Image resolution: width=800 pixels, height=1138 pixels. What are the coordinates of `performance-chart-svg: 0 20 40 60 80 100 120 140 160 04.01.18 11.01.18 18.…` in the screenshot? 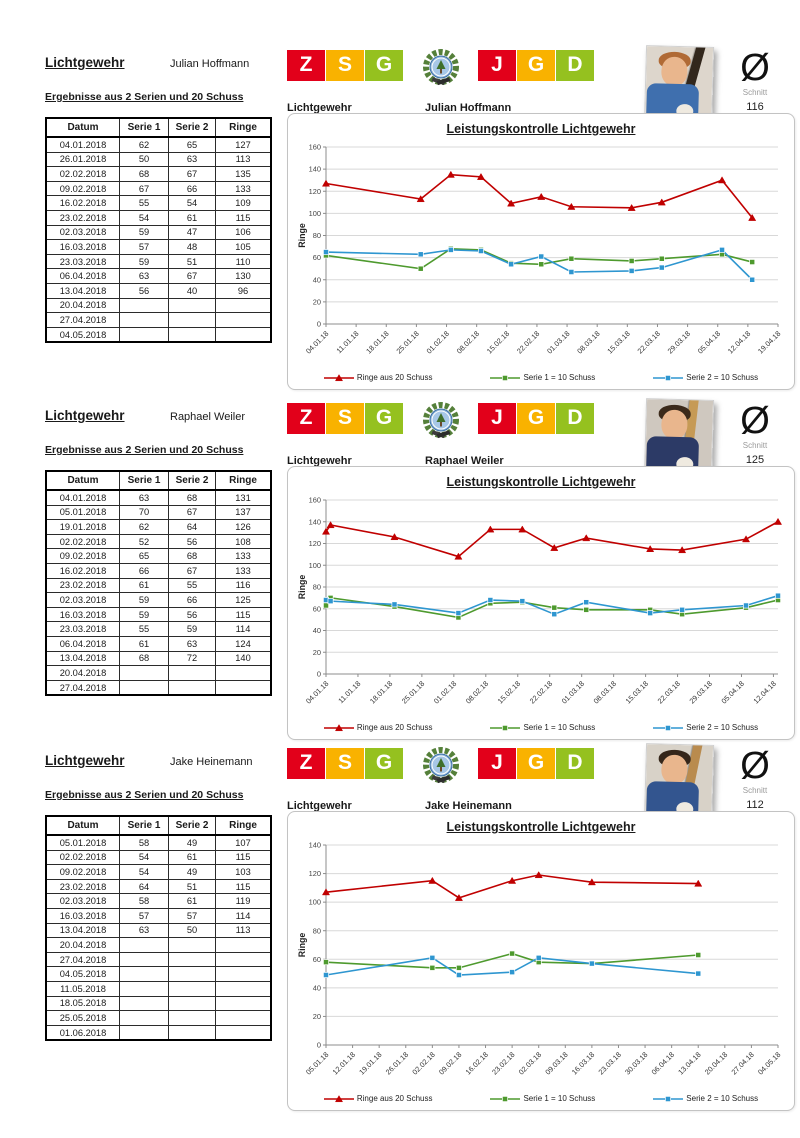 It's located at (540, 601).